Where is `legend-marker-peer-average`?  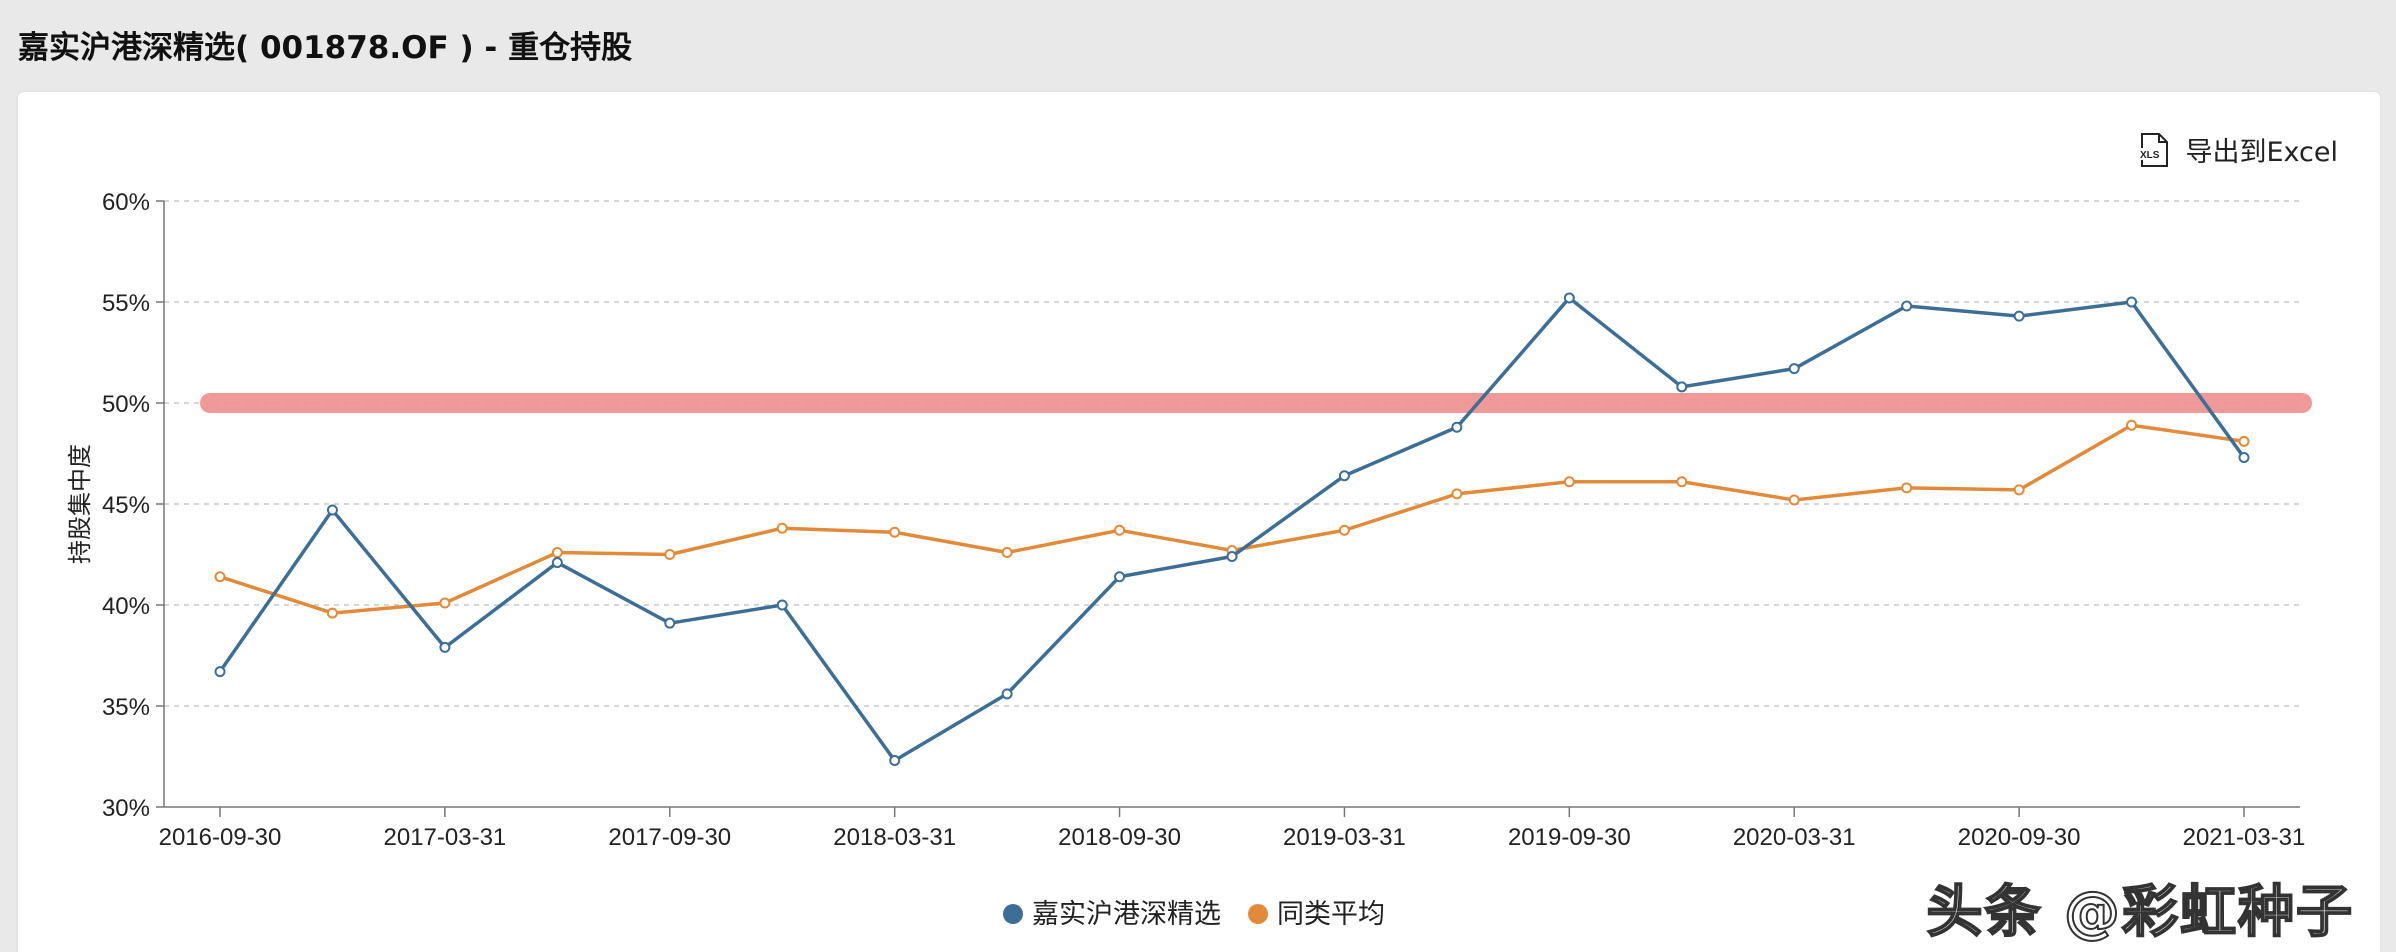
legend-marker-peer-average is located at coordinates (1258, 914).